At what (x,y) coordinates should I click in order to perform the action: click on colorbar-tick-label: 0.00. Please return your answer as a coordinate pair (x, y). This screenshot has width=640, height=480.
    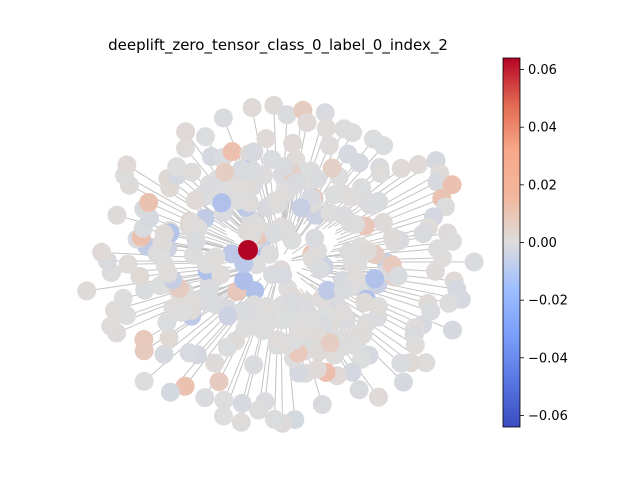
    Looking at the image, I should click on (542, 243).